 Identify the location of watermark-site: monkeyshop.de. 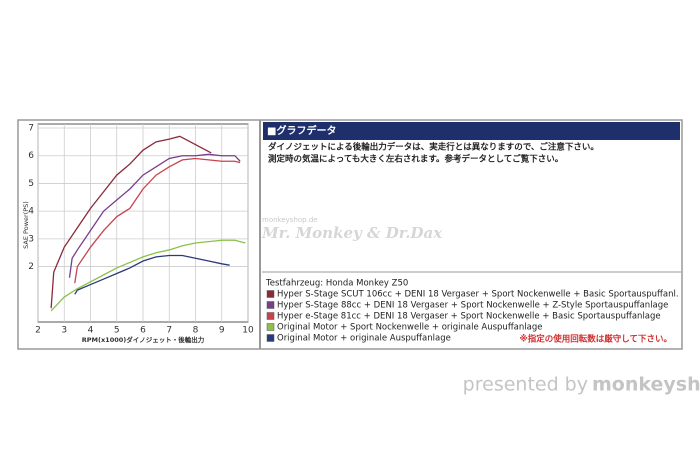
(290, 220).